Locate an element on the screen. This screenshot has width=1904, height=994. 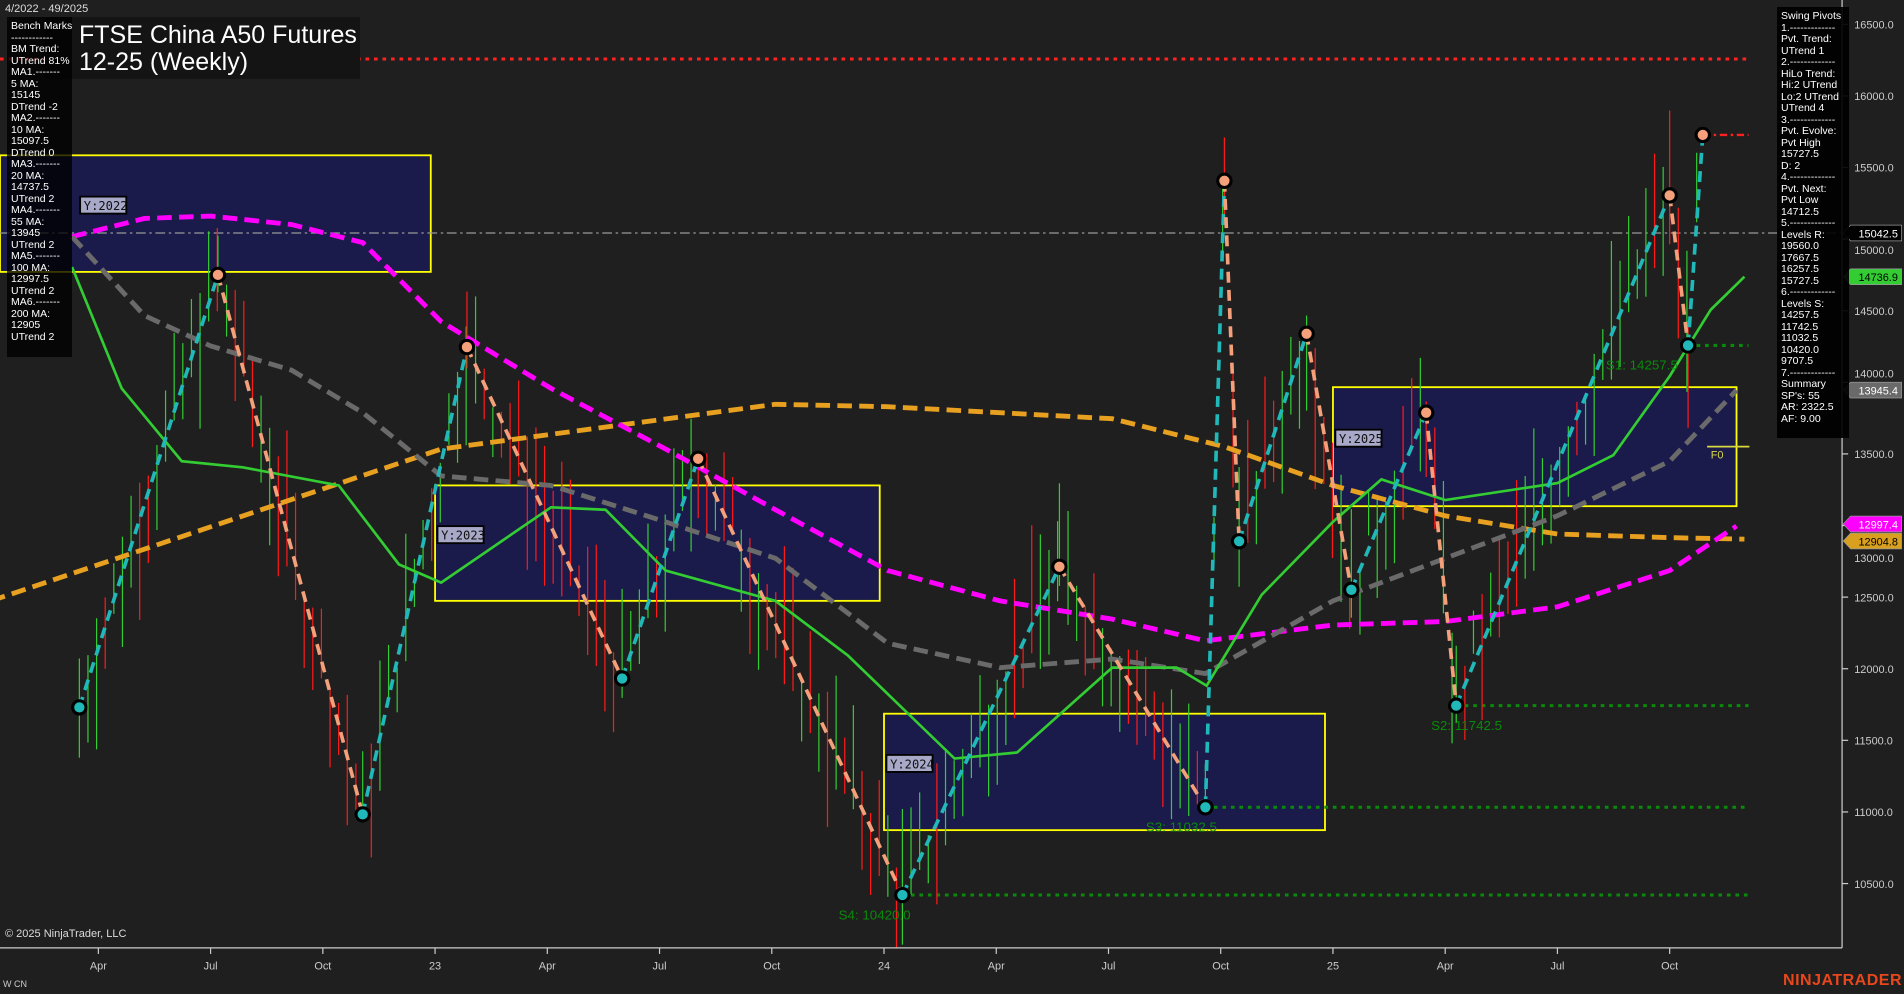
swing-line: Levels S: is located at coordinates (1803, 303).